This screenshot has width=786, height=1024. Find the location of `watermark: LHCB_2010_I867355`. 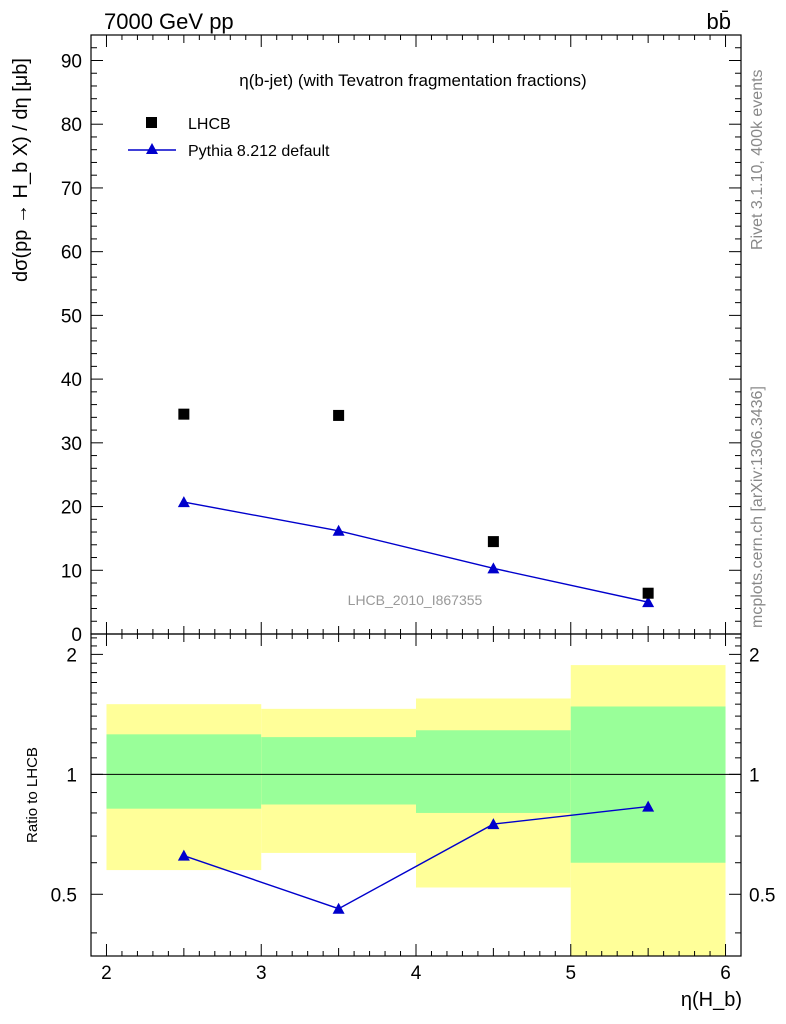

watermark: LHCB_2010_I867355 is located at coordinates (415, 600).